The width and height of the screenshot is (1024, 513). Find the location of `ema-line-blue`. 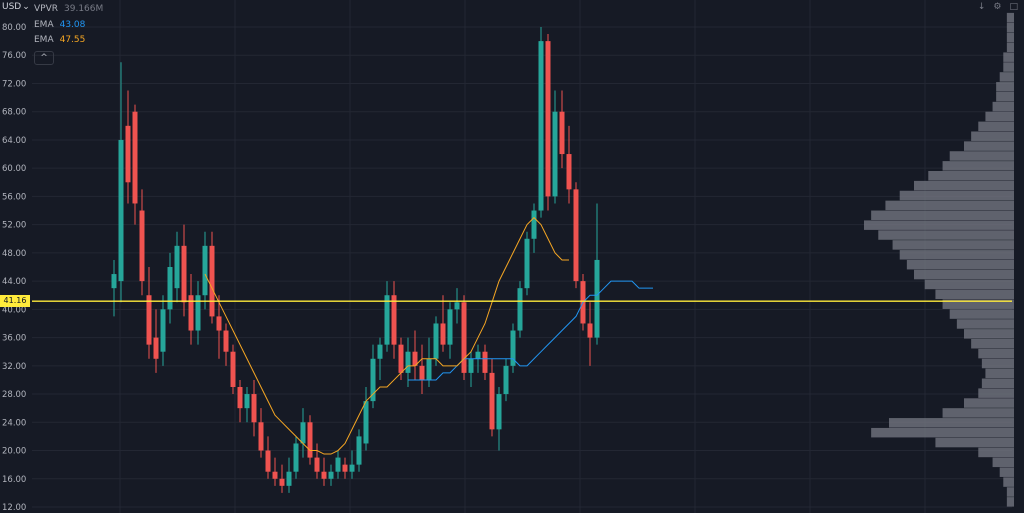

ema-line-blue is located at coordinates (530, 330).